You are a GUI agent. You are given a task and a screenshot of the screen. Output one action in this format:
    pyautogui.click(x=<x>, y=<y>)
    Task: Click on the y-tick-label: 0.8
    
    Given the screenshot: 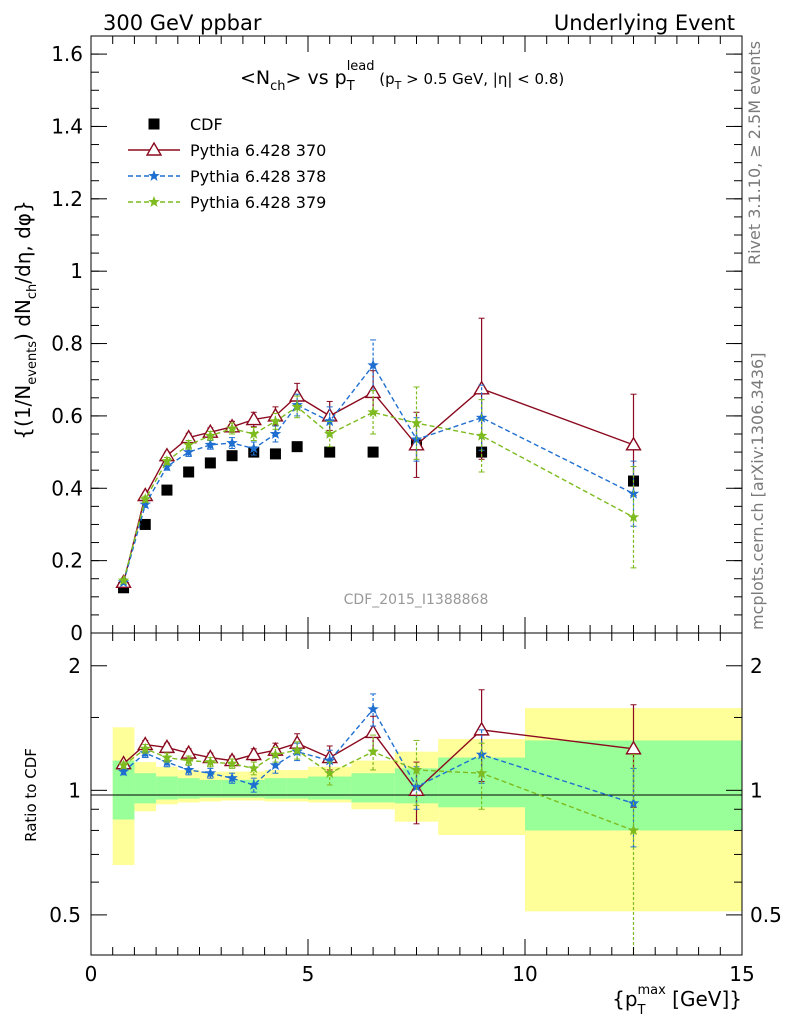 What is the action you would take?
    pyautogui.click(x=67, y=344)
    